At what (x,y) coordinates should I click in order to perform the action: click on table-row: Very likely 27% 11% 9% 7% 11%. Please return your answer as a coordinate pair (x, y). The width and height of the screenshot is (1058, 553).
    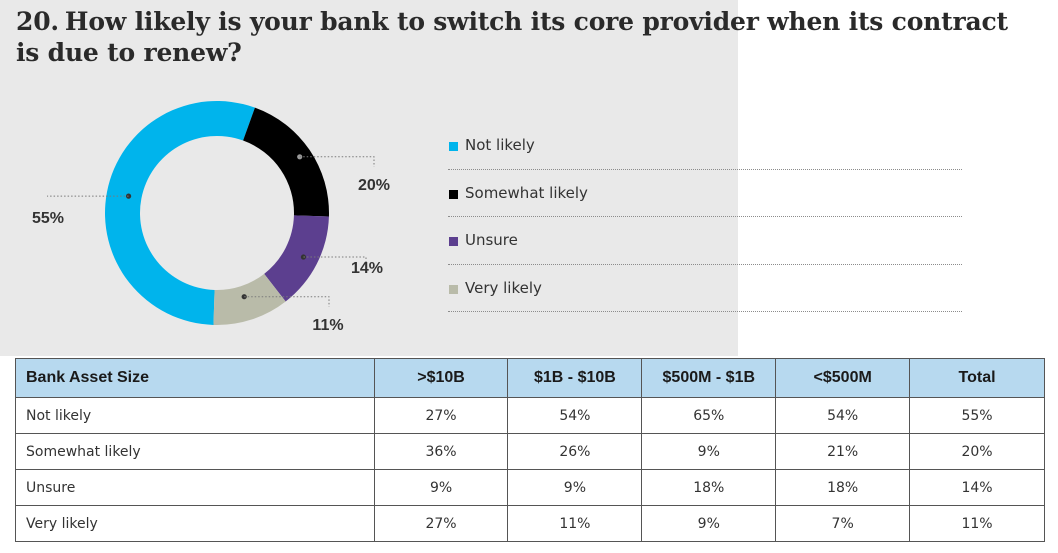
    Looking at the image, I should click on (530, 523).